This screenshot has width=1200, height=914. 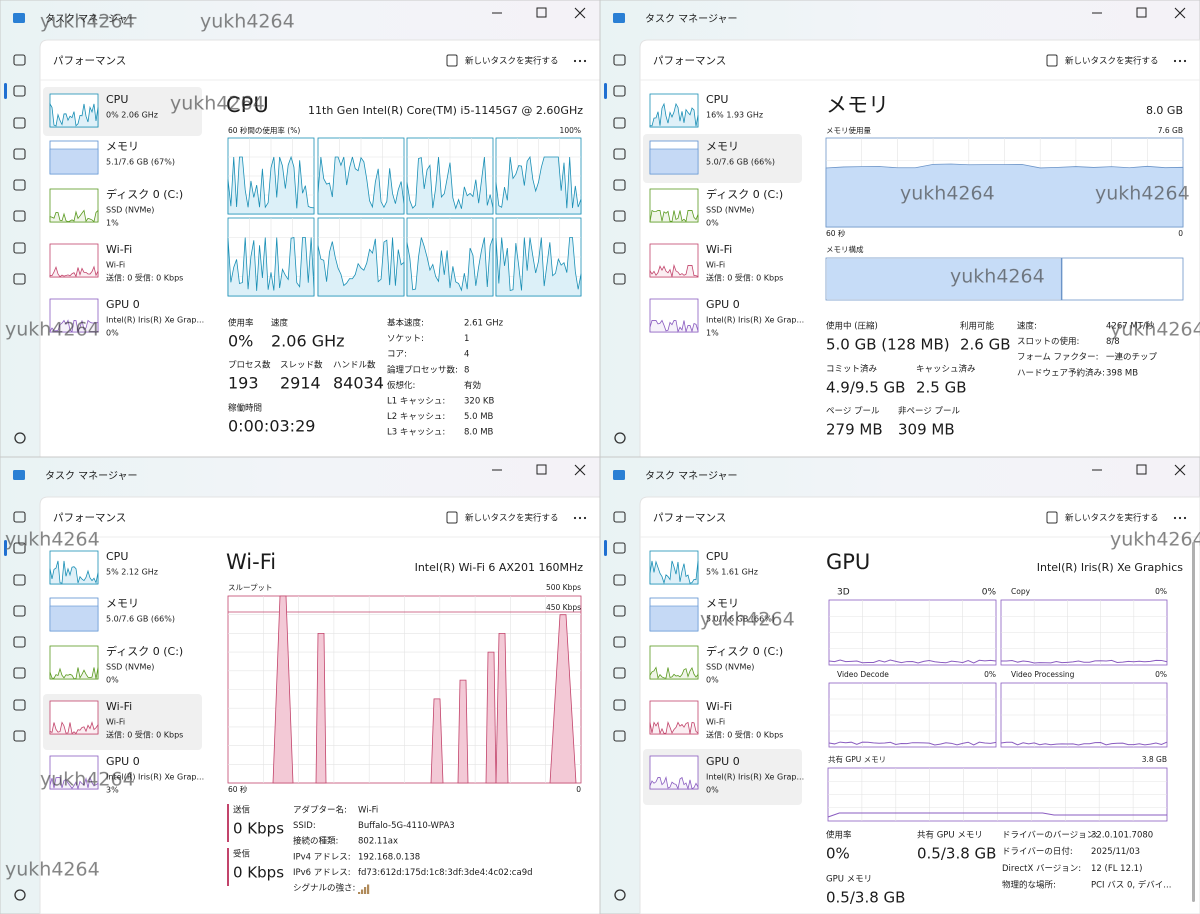 What do you see at coordinates (926, 430) in the screenshot?
I see `stat-value: 309 MB` at bounding box center [926, 430].